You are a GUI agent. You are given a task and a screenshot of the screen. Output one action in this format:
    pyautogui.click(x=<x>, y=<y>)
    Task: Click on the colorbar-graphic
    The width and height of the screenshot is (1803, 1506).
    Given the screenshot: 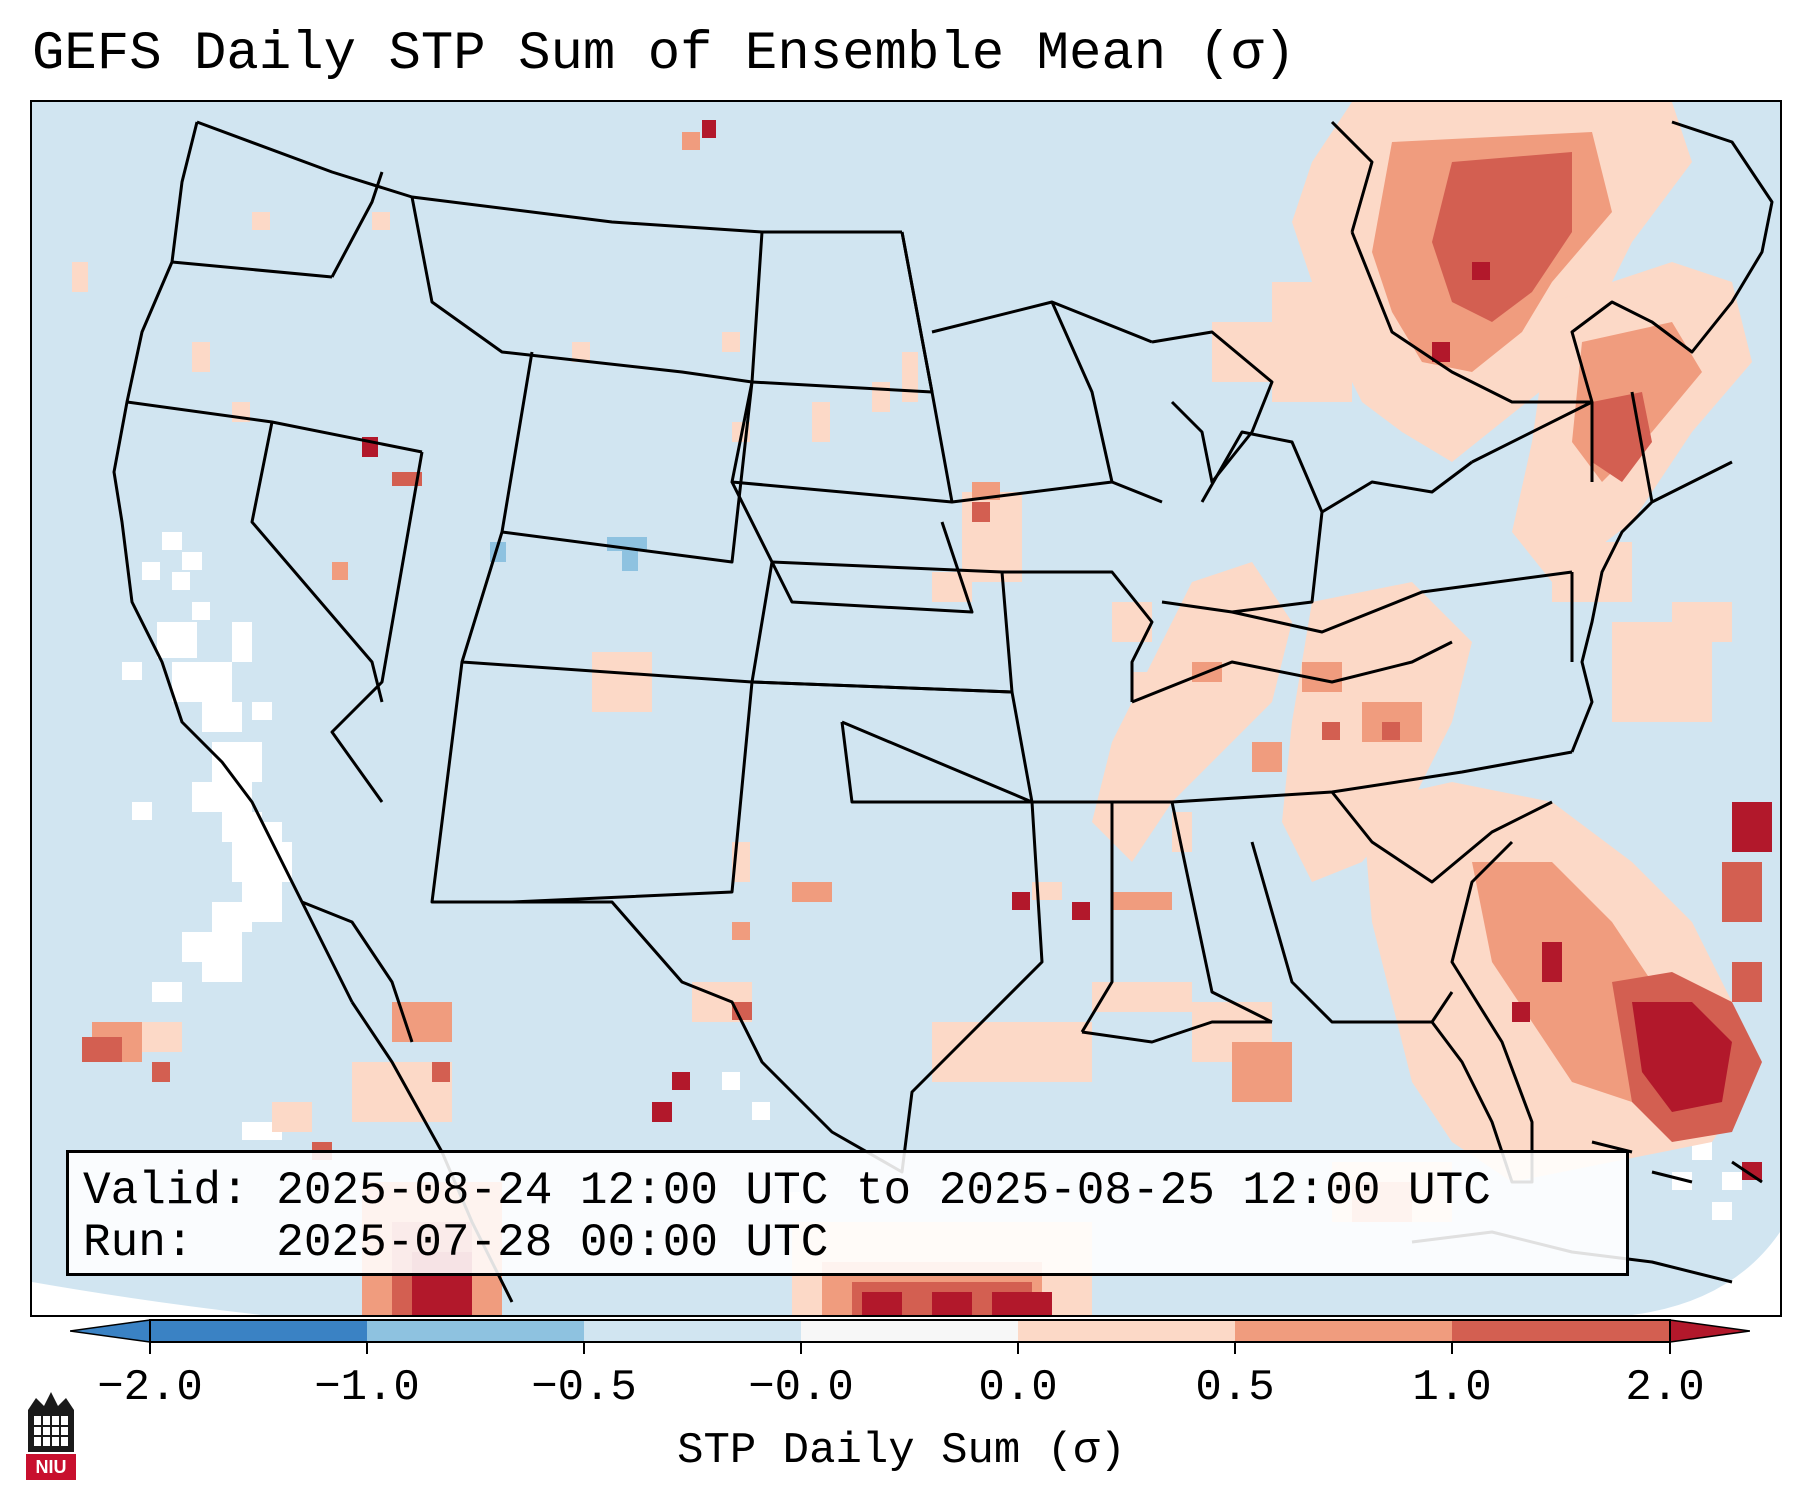 What is the action you would take?
    pyautogui.click(x=910, y=1336)
    